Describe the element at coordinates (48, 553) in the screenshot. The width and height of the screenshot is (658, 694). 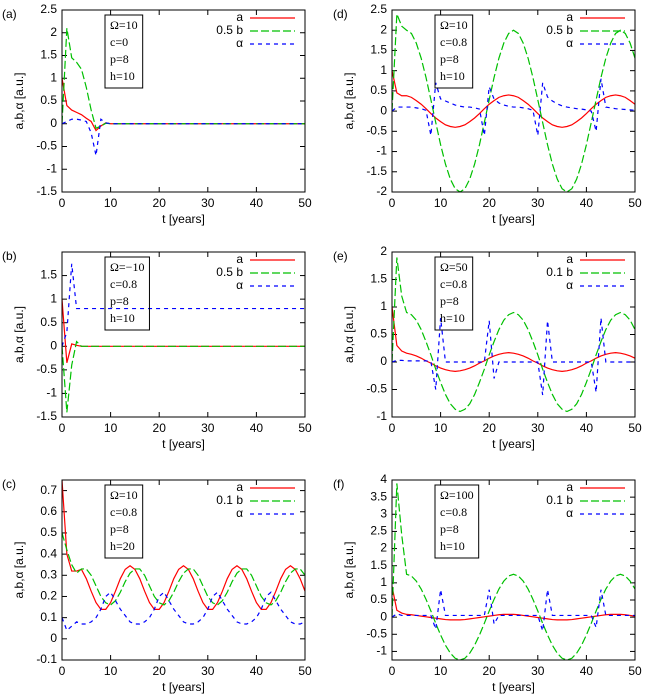
I see `y-tick-label: 0.4` at that location.